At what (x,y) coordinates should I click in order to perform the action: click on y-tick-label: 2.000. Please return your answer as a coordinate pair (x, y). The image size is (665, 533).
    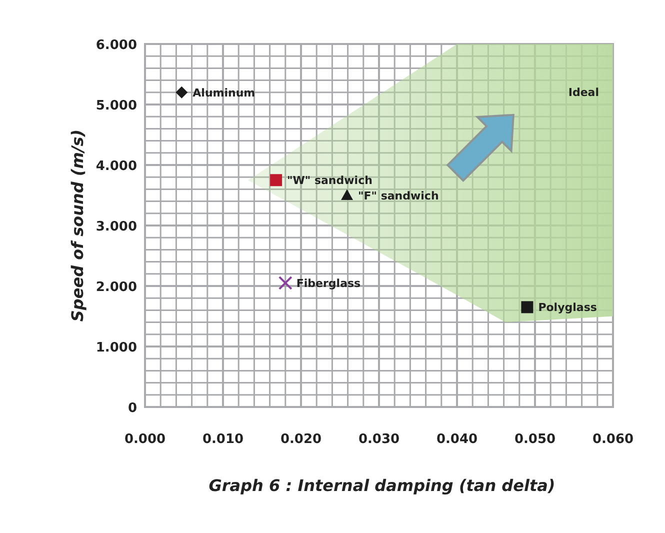
    Looking at the image, I should click on (116, 287).